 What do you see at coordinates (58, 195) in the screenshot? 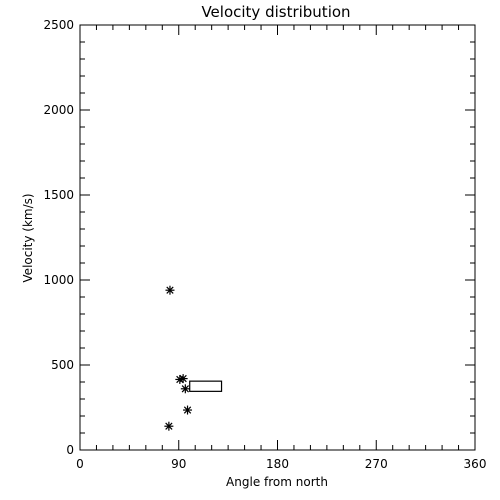
I see `y-tick-label: 1500` at bounding box center [58, 195].